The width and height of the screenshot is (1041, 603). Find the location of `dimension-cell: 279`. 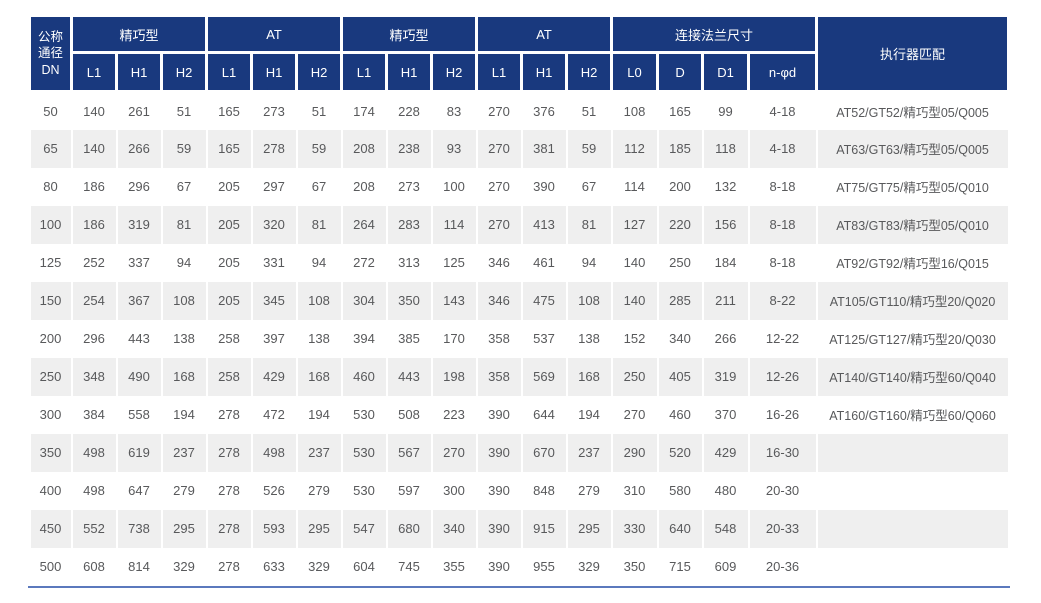

dimension-cell: 279 is located at coordinates (184, 490).